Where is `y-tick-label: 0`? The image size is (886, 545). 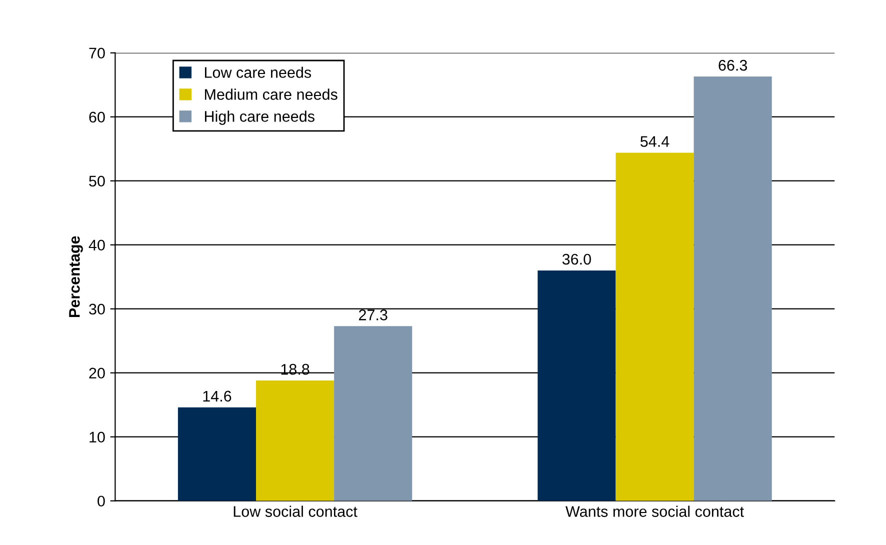 y-tick-label: 0 is located at coordinates (101, 501).